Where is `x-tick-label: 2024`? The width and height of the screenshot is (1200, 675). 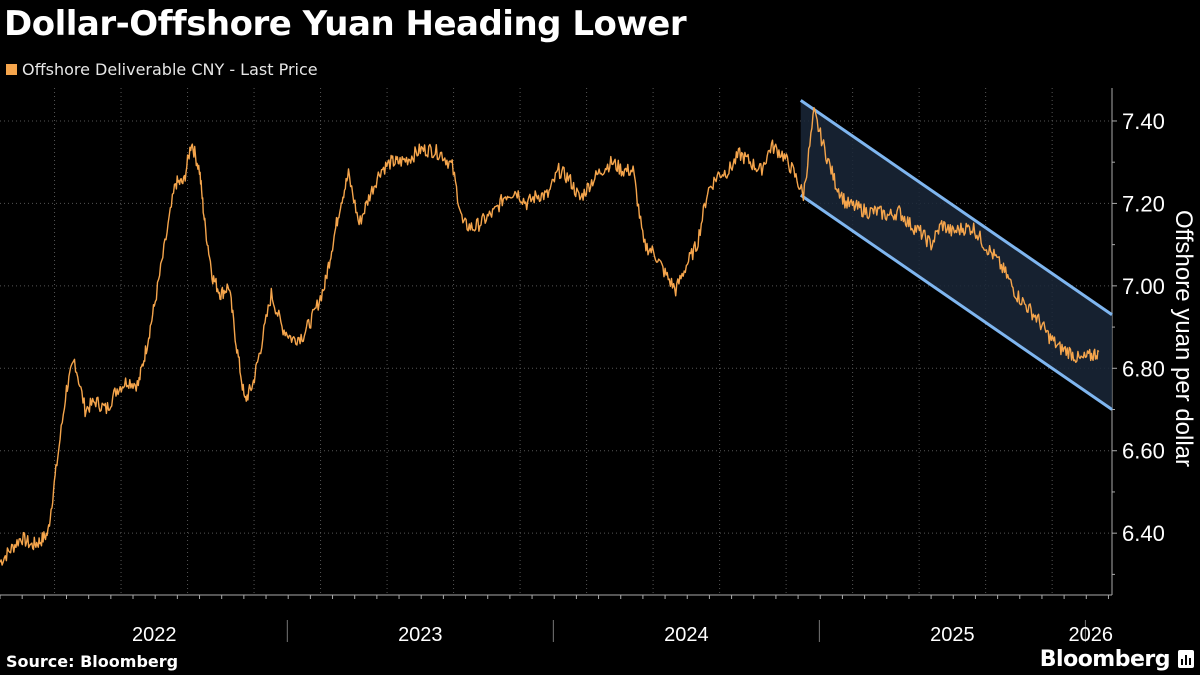 x-tick-label: 2024 is located at coordinates (686, 635).